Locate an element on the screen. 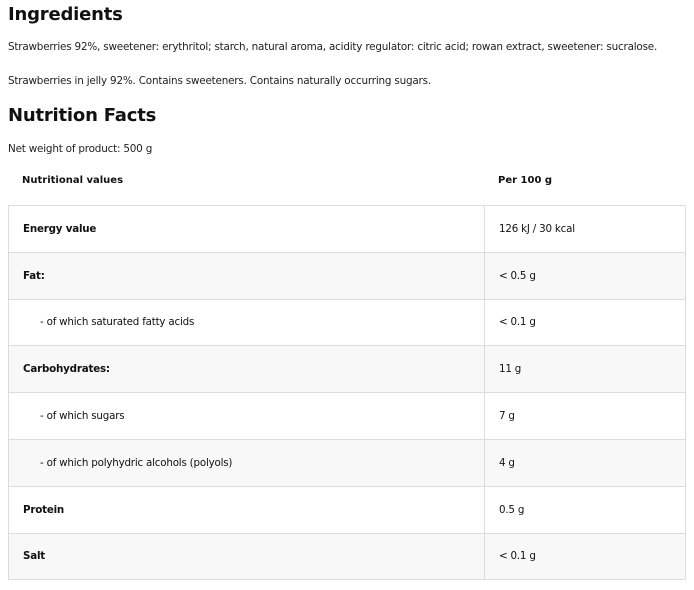 The image size is (694, 590). row-label: Fat: is located at coordinates (246, 275).